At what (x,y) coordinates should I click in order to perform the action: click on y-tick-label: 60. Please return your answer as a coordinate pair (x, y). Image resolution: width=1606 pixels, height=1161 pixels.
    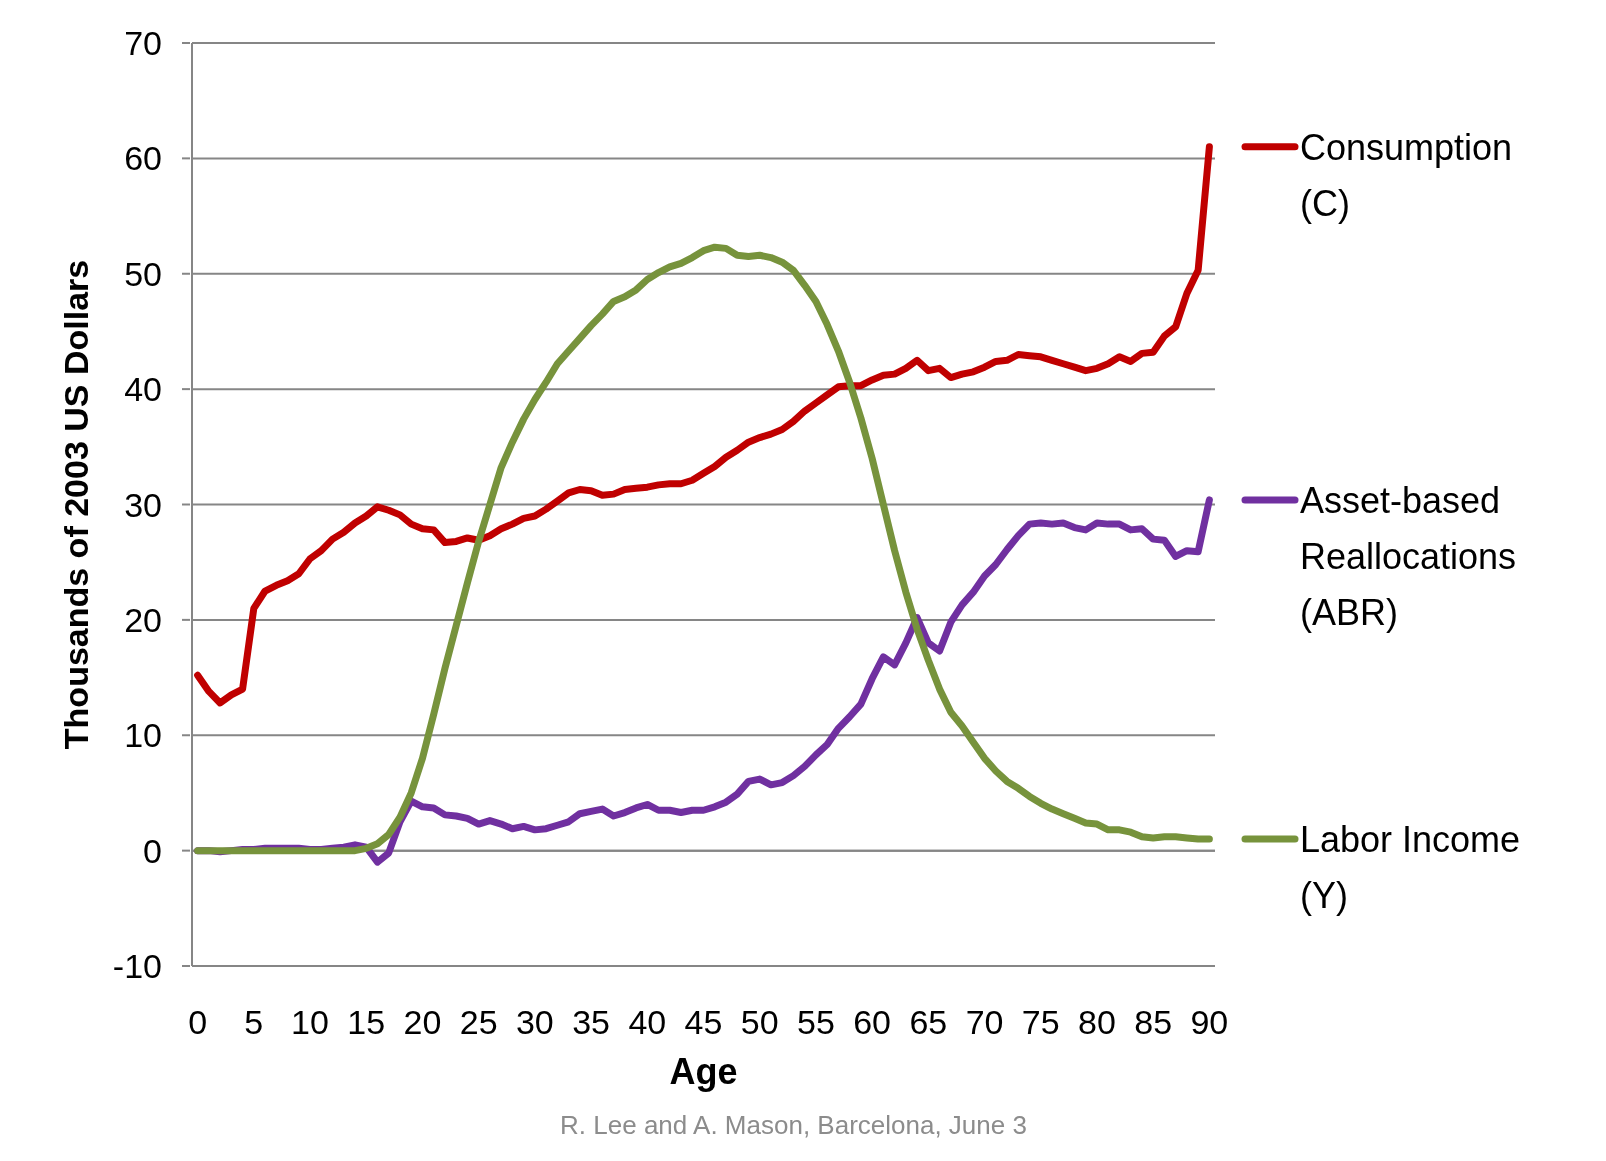
    Looking at the image, I should click on (143, 158).